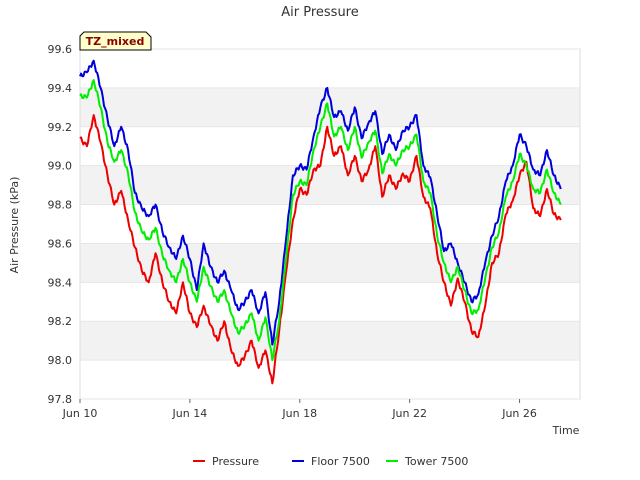 Image resolution: width=640 pixels, height=480 pixels. Describe the element at coordinates (190, 413) in the screenshot. I see `x-tick-label: Jun 14` at that location.